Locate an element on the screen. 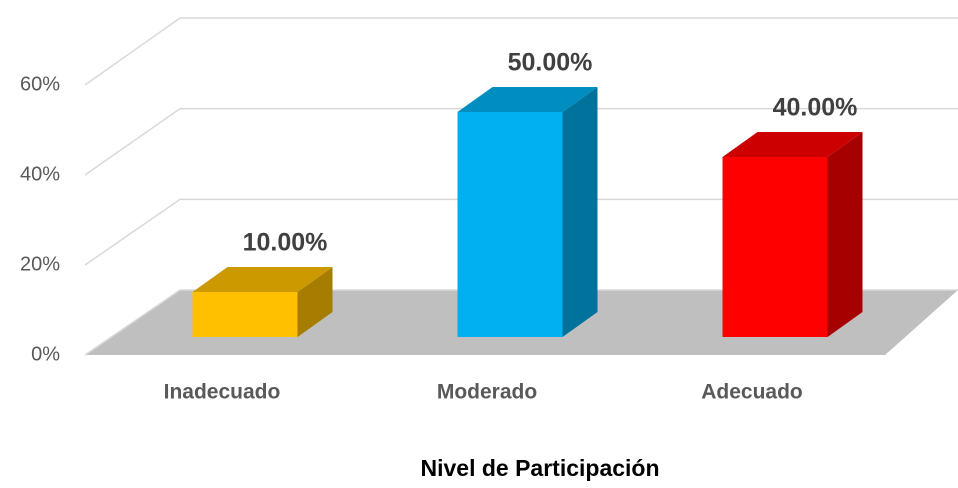 The height and width of the screenshot is (488, 958). y-tick-label: 20% is located at coordinates (40, 264).